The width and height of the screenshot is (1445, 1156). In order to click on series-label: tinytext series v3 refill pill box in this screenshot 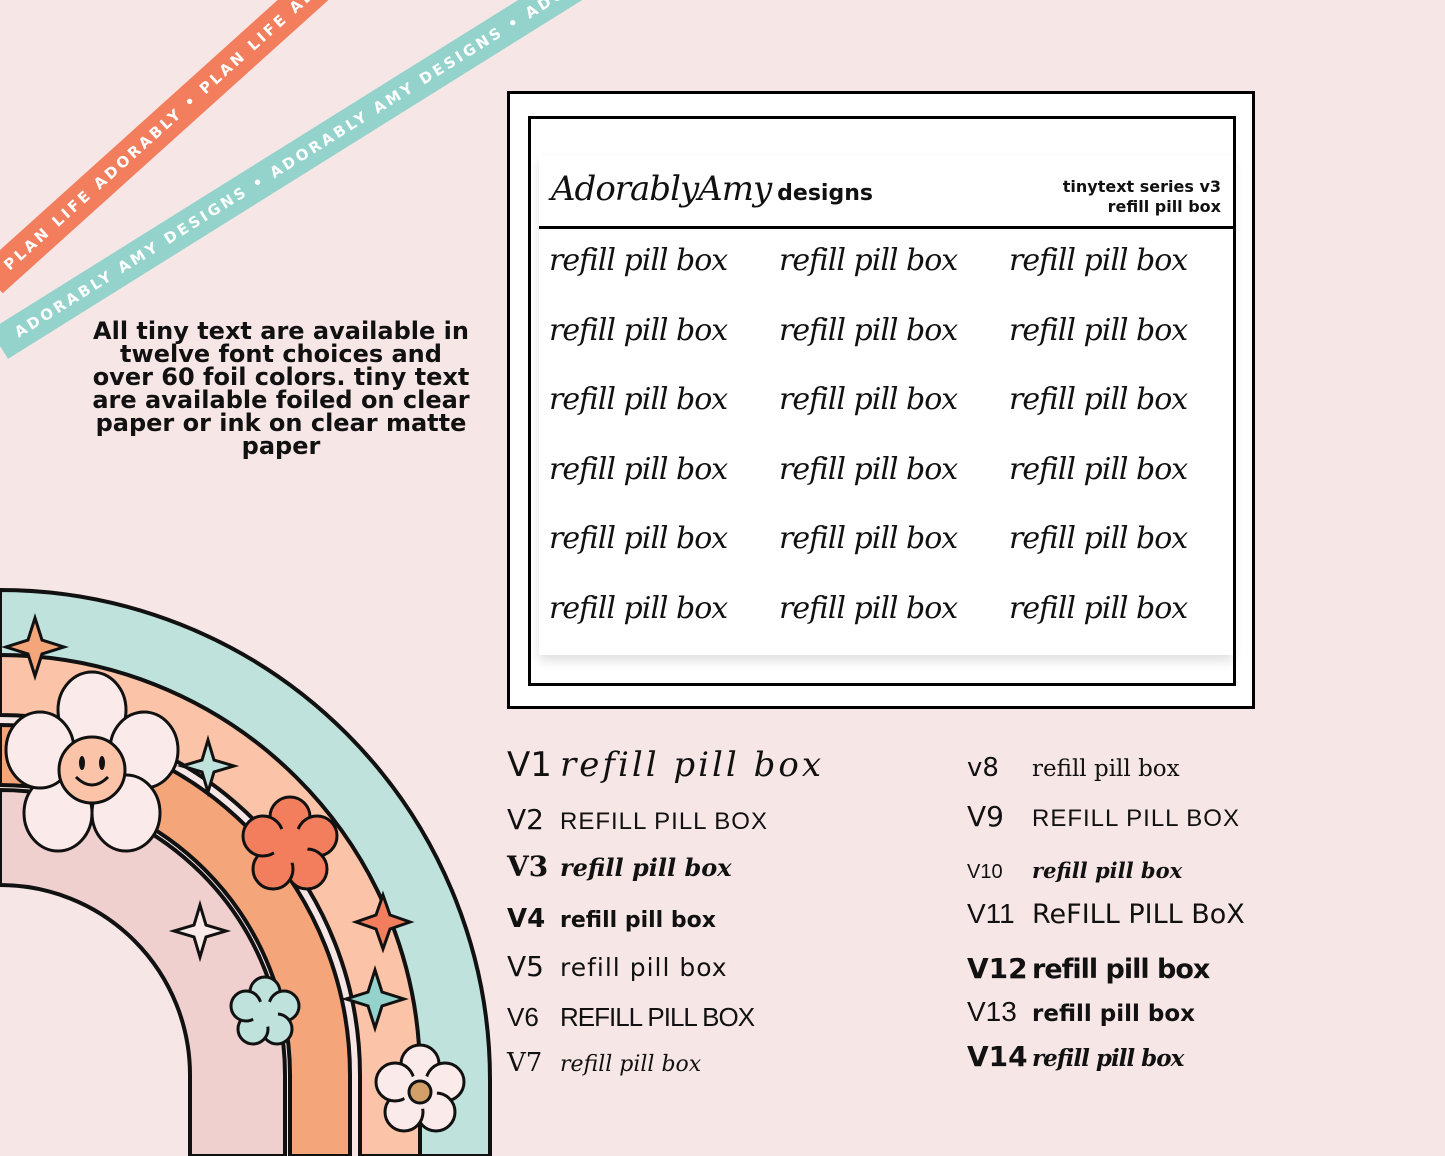, I will do `click(1142, 197)`.